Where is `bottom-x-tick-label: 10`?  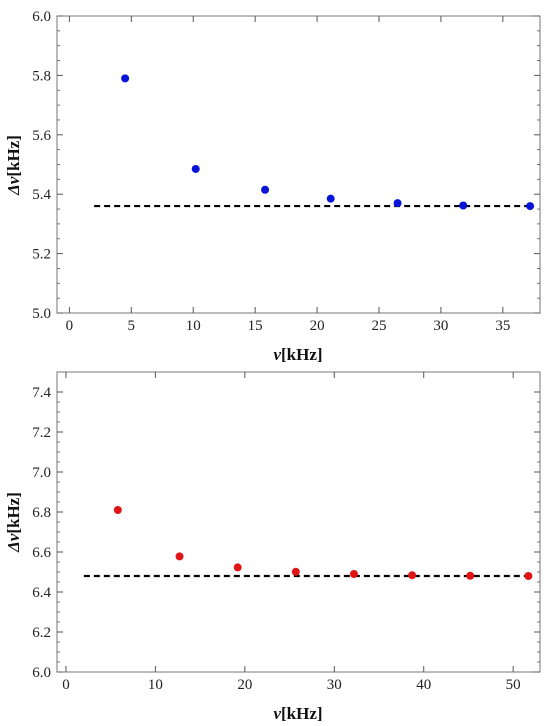
bottom-x-tick-label: 10 is located at coordinates (155, 685).